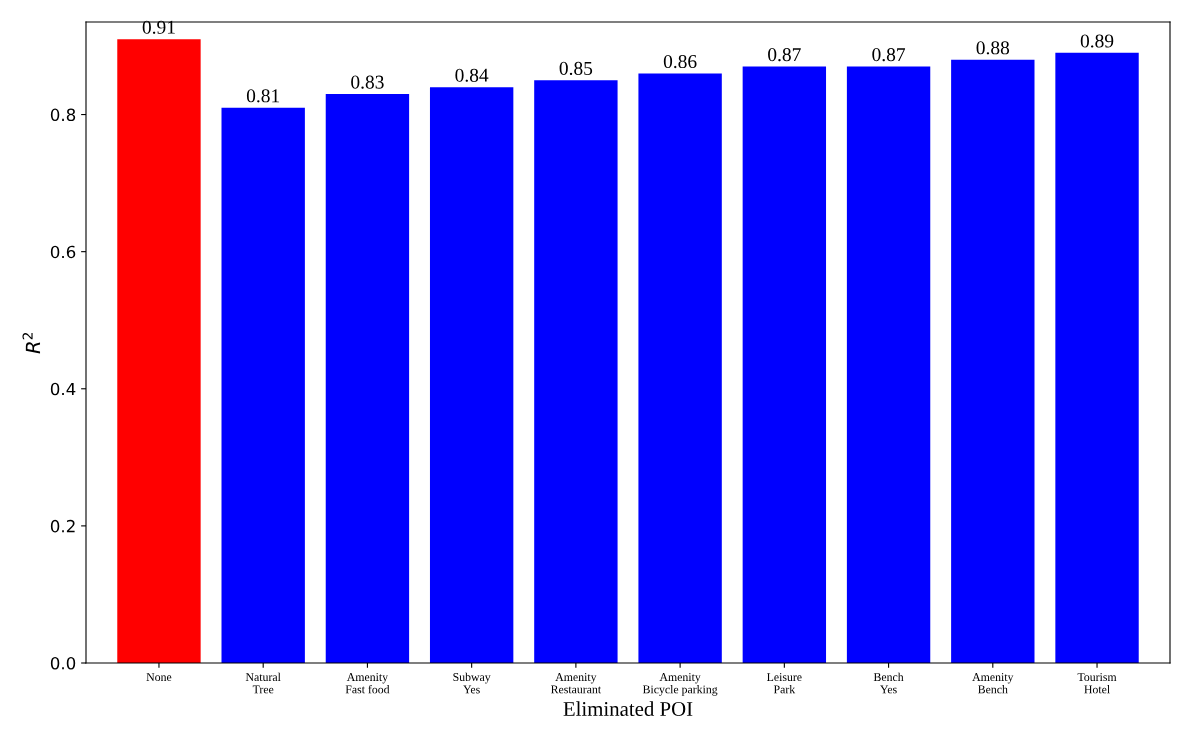 The width and height of the screenshot is (1190, 740). Describe the element at coordinates (1097, 683) in the screenshot. I see `x-tick-label: Tourism Hotel` at that location.